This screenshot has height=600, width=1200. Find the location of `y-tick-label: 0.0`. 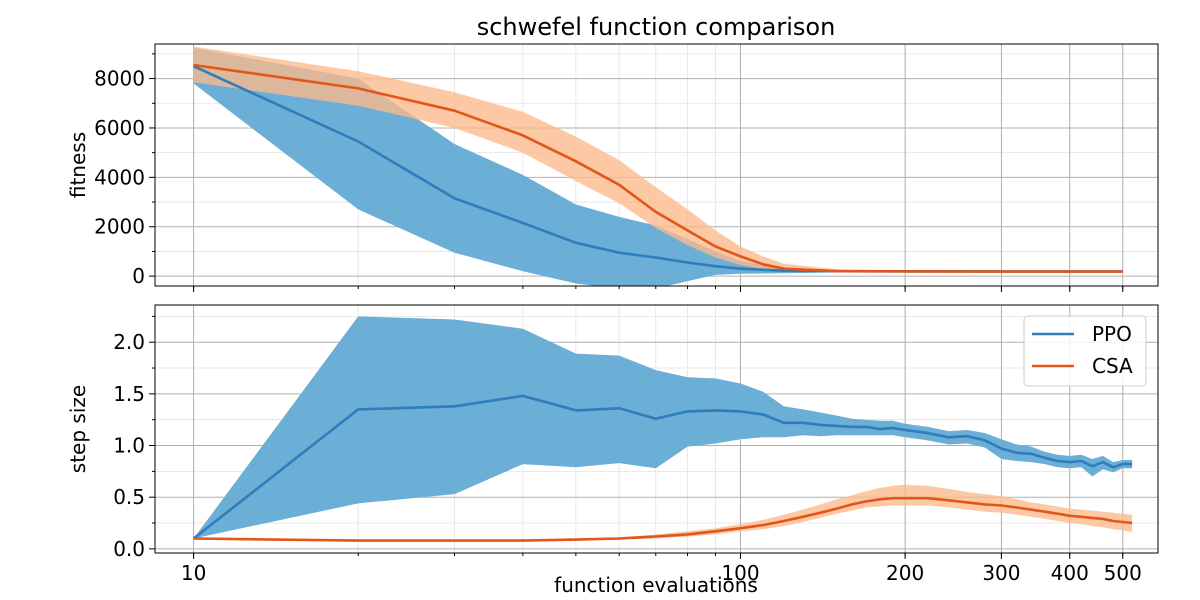

y-tick-label: 0.0 is located at coordinates (129, 549).